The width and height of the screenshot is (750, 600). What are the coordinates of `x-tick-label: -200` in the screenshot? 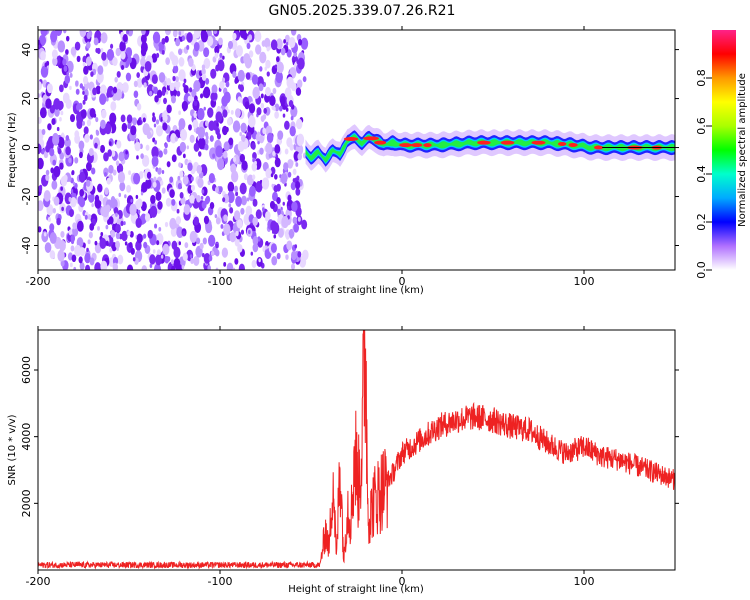 It's located at (38, 281).